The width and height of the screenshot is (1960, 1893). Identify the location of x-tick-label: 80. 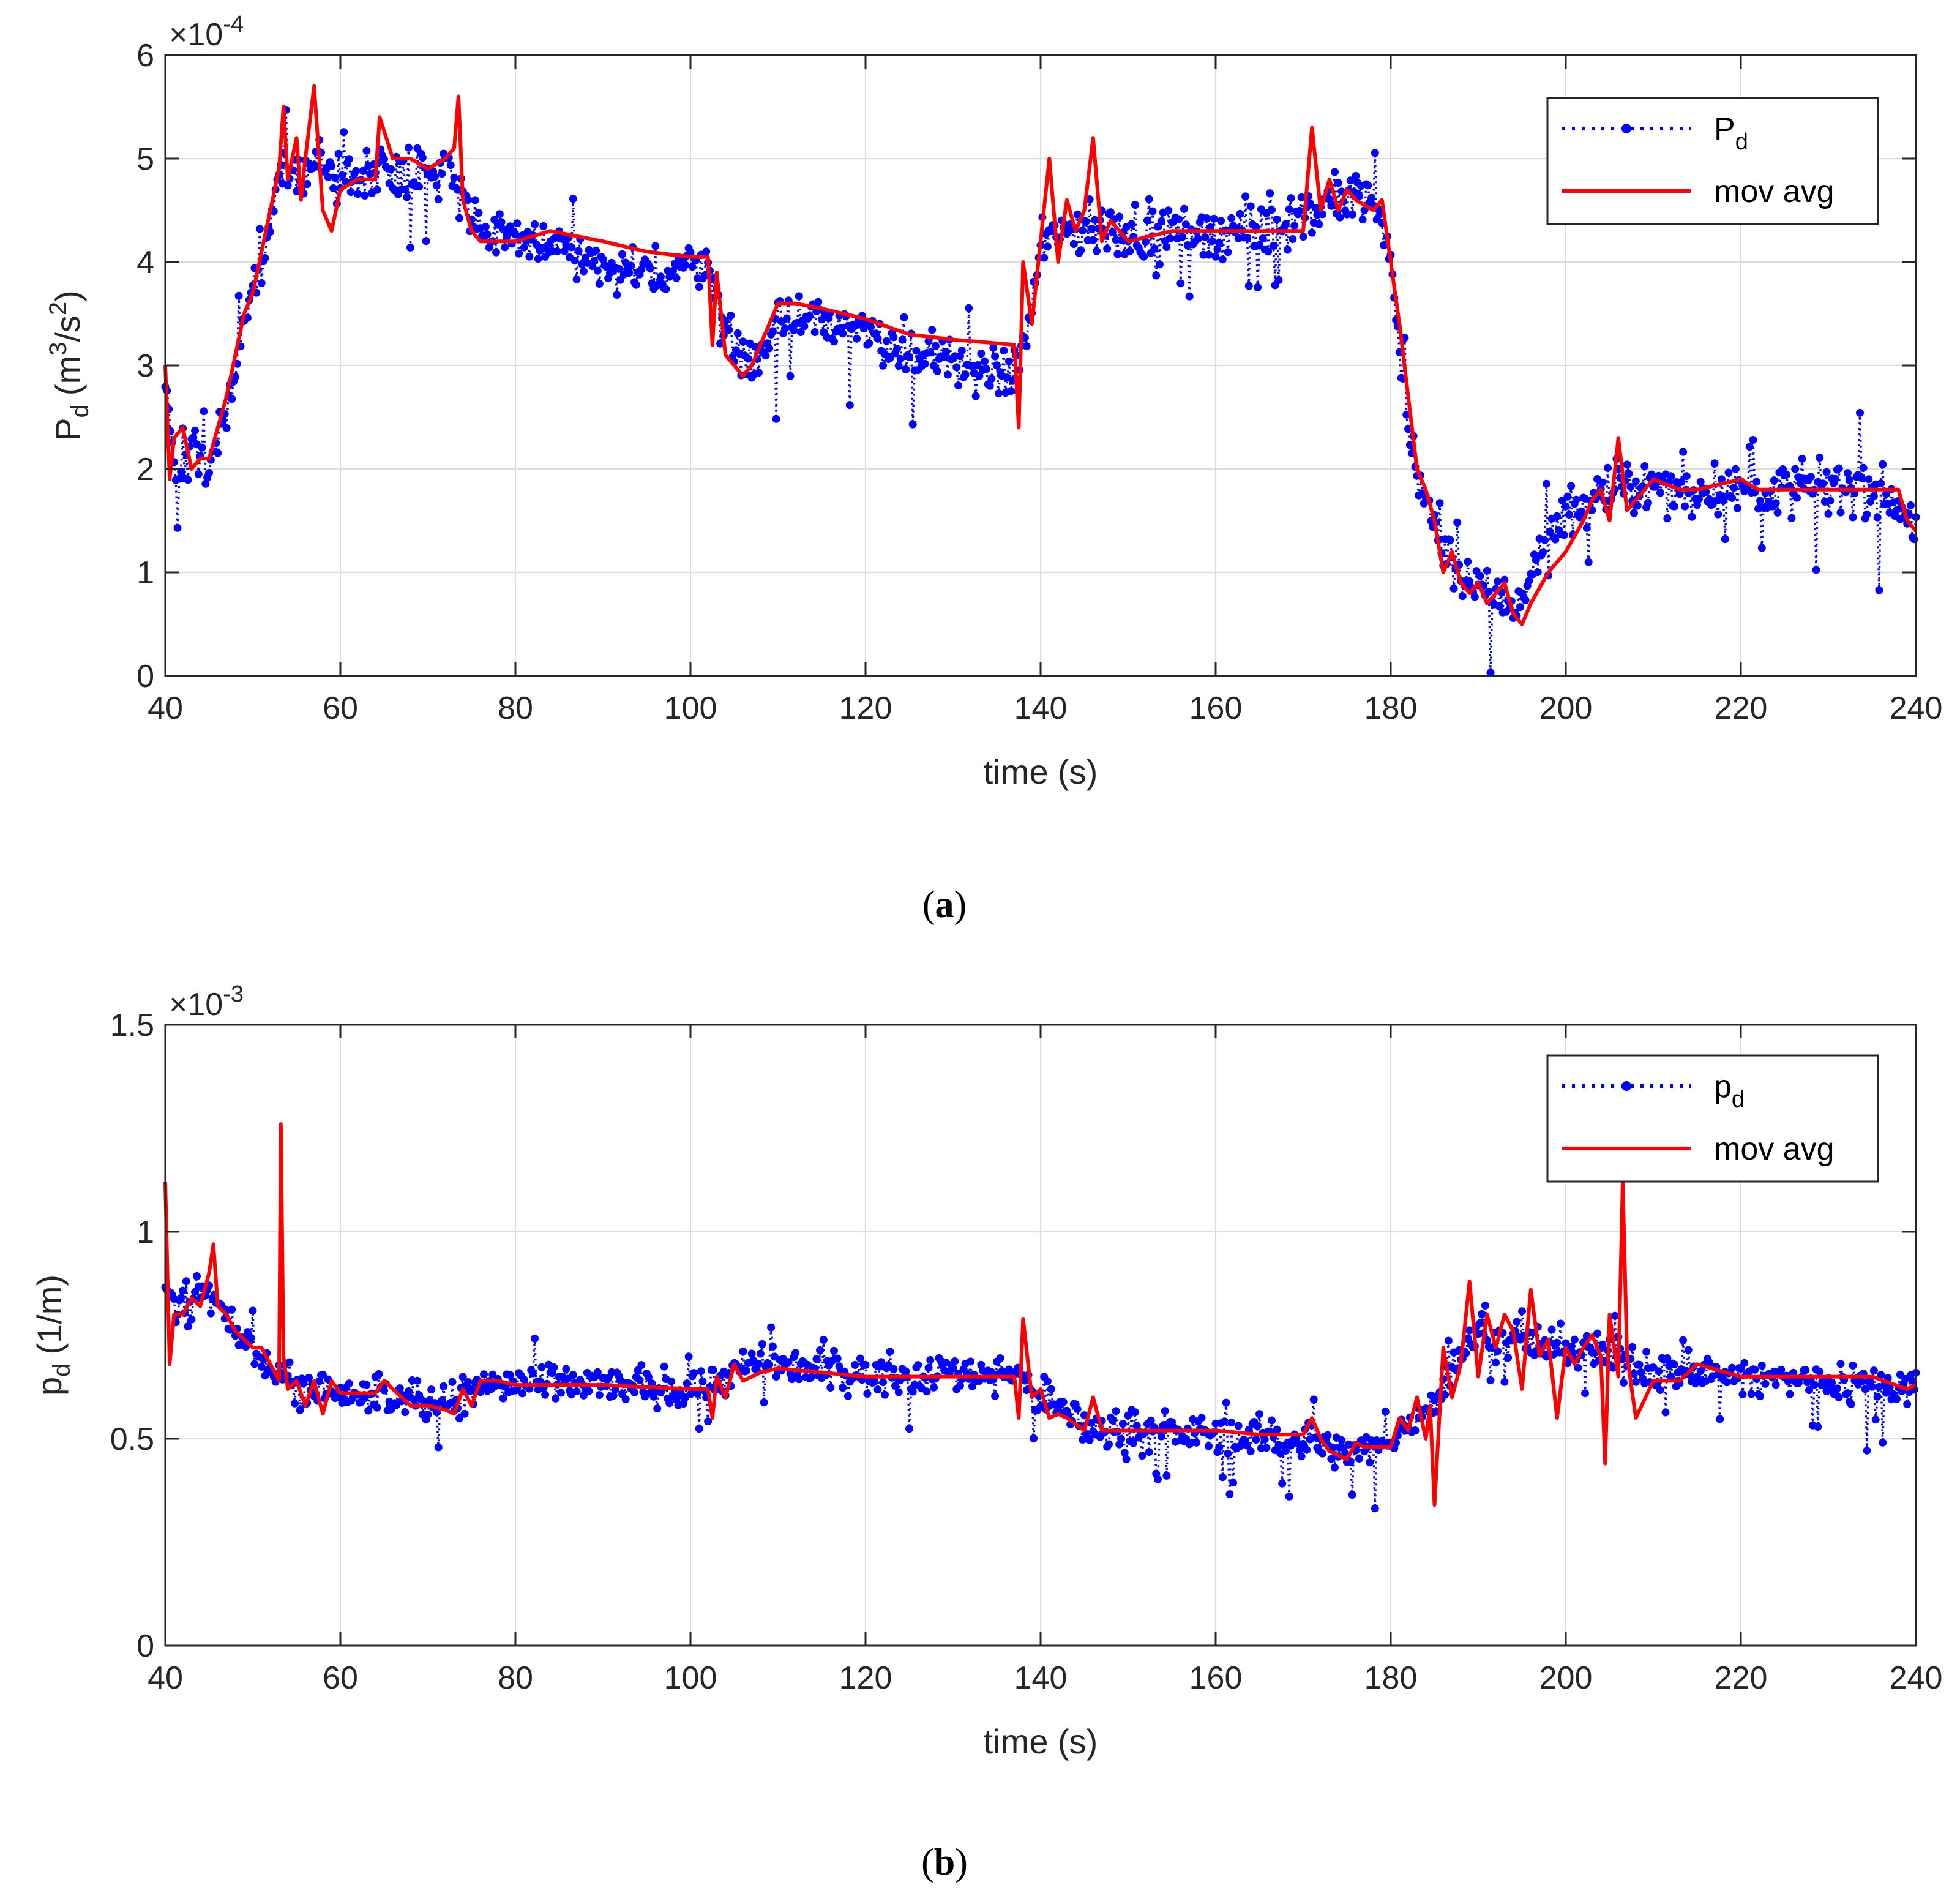
(515, 708).